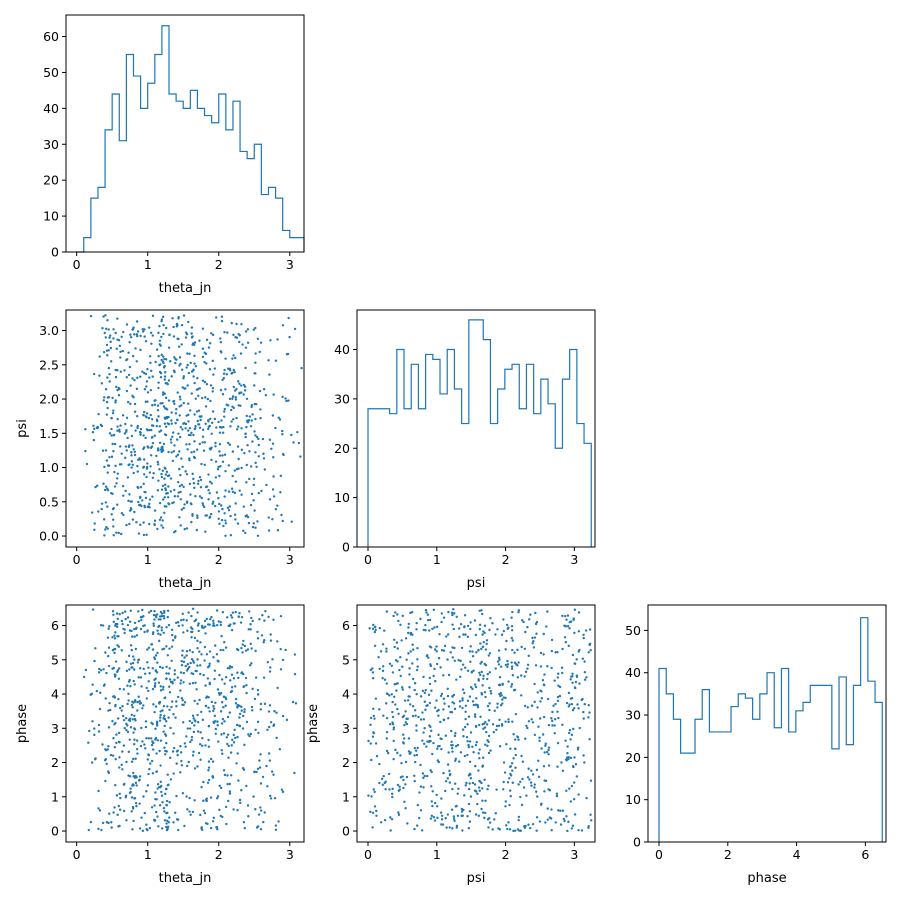 Image resolution: width=900 pixels, height=900 pixels. What do you see at coordinates (313, 723) in the screenshot?
I see `y-axis-label: phase` at bounding box center [313, 723].